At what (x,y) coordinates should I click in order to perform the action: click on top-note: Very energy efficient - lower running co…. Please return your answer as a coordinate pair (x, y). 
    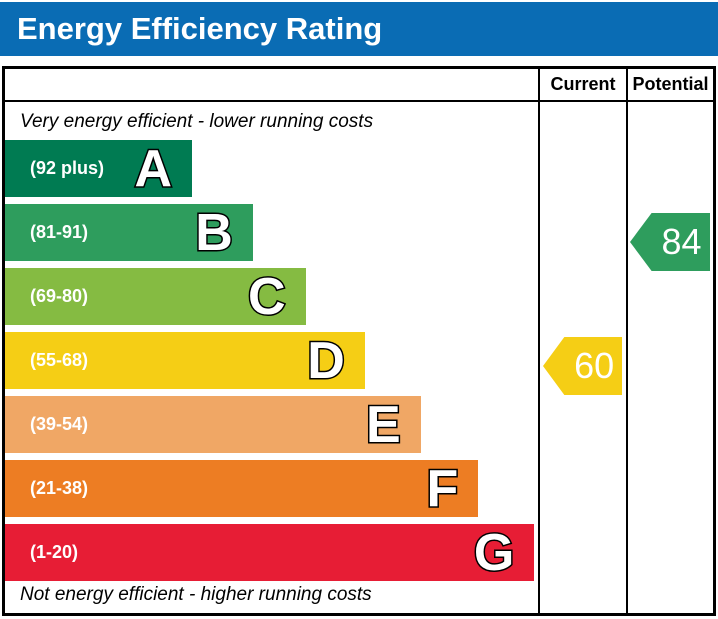
    Looking at the image, I should click on (197, 121).